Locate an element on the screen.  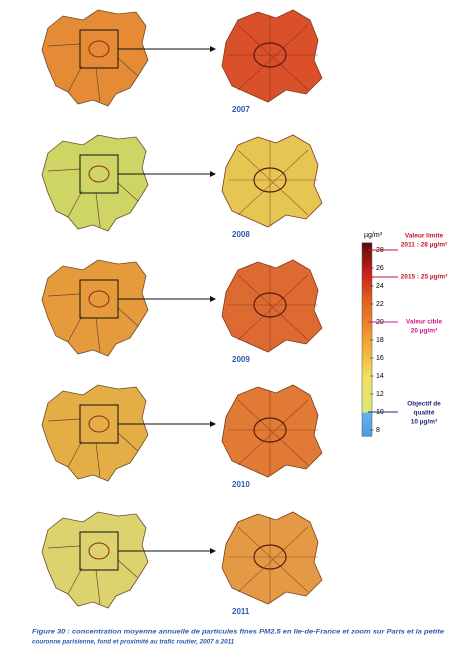
threshold-label: 10 µg/m³ is located at coordinates (424, 422).